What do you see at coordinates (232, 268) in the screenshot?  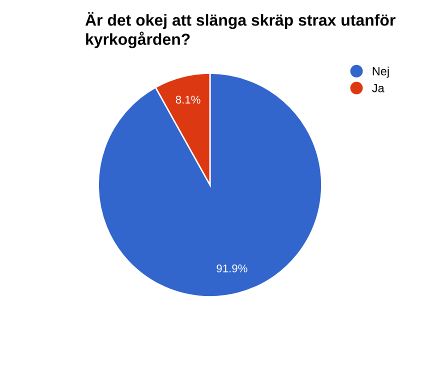 I see `data-label: 91.9%` at bounding box center [232, 268].